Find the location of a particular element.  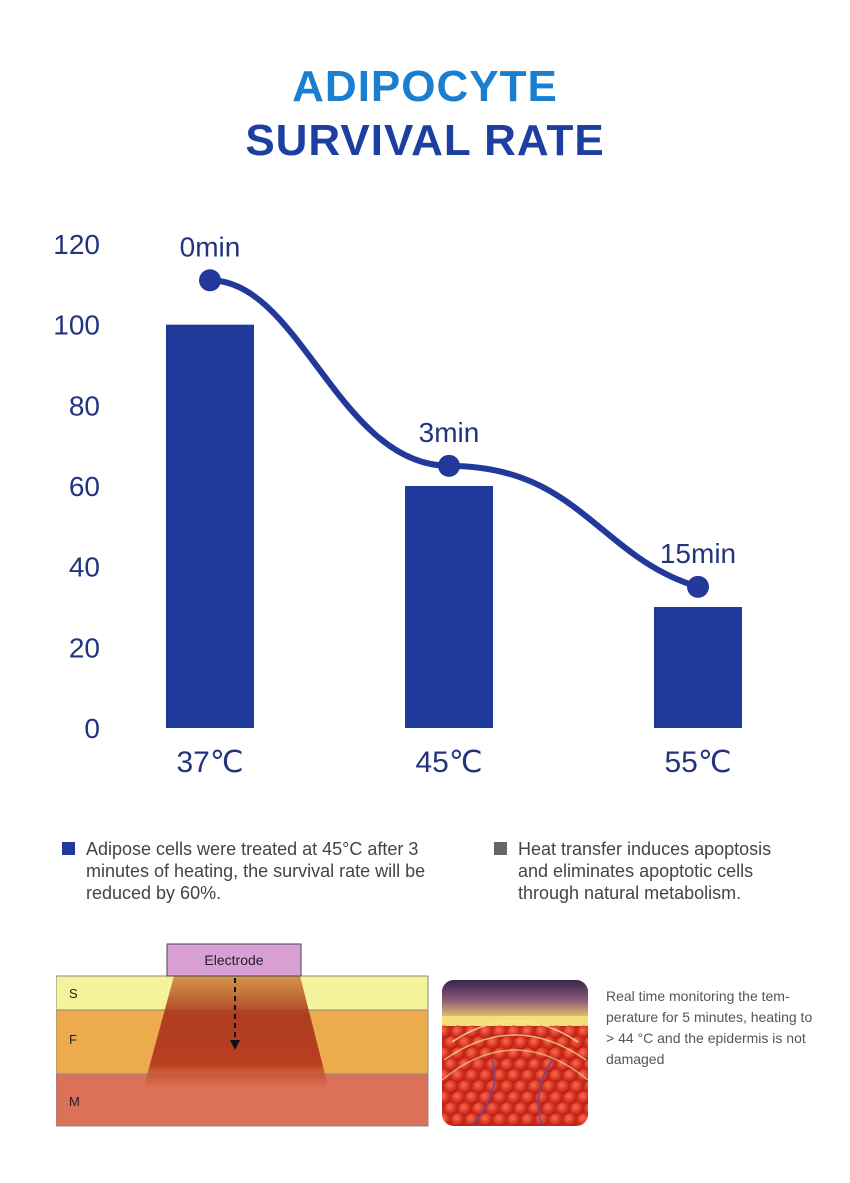

title-line-1: ADIPOCYTE is located at coordinates (425, 86).